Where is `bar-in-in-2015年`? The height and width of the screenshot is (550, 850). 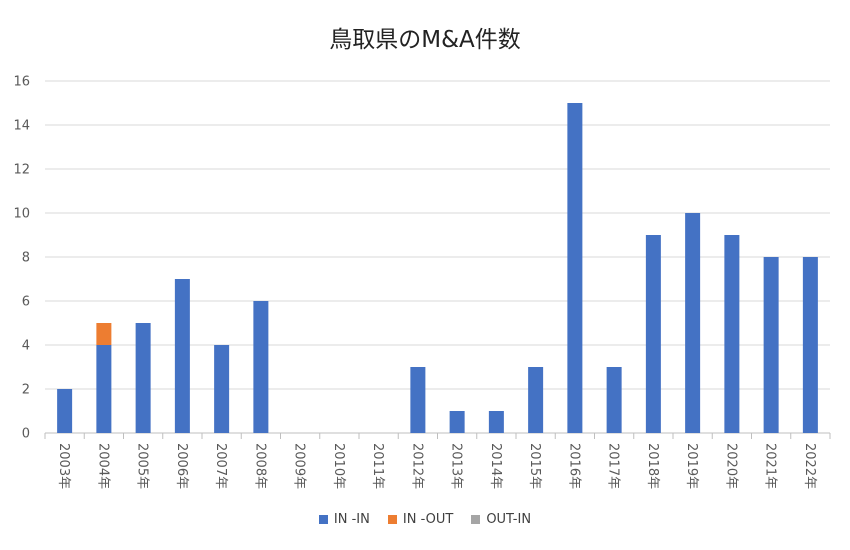
bar-in-in-2015年 is located at coordinates (536, 400).